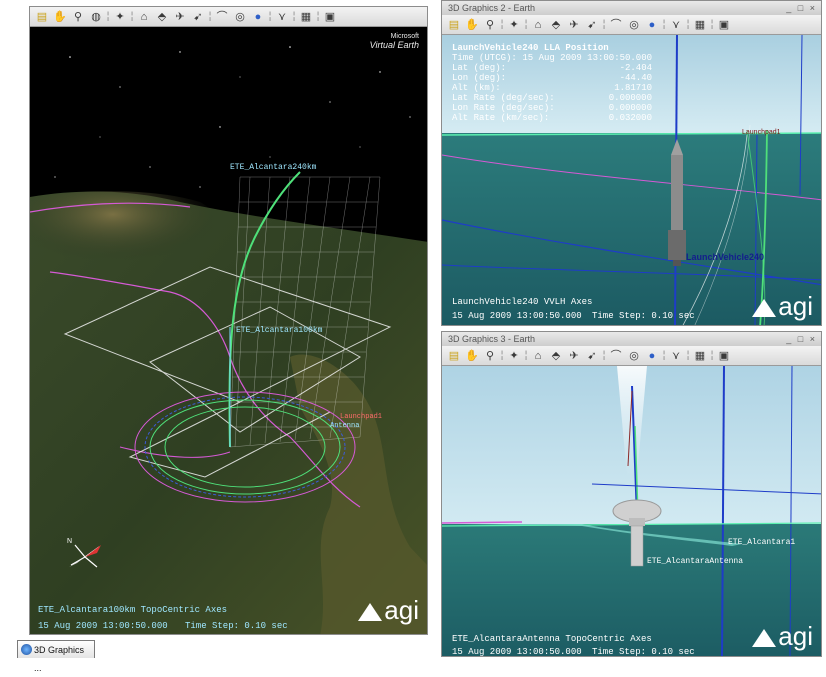 The width and height of the screenshot is (826, 677). What do you see at coordinates (344, 426) in the screenshot?
I see `sensor-label: Antenna` at bounding box center [344, 426].